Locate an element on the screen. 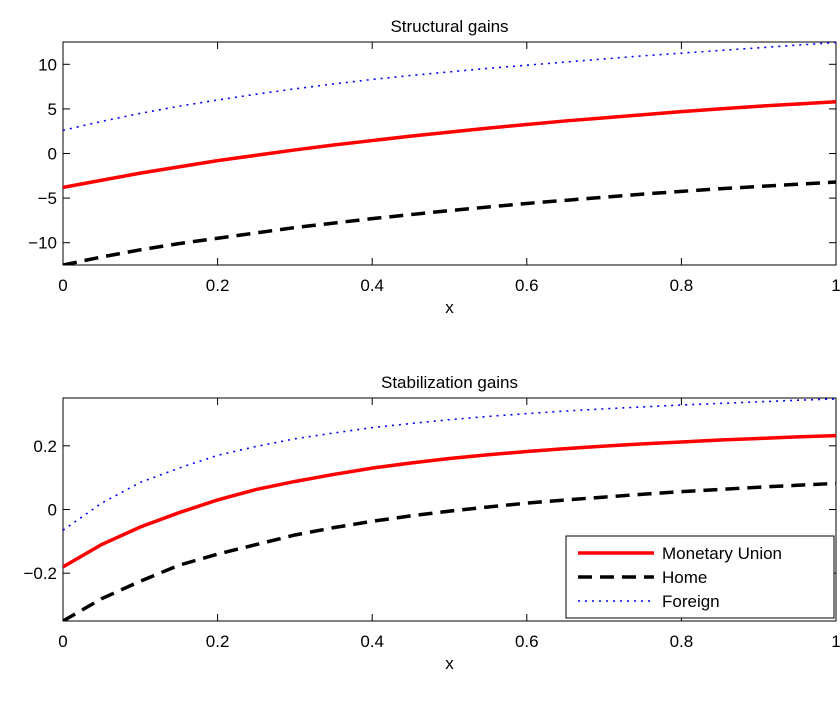  stabilization-x-axis-label: x is located at coordinates (449, 663).